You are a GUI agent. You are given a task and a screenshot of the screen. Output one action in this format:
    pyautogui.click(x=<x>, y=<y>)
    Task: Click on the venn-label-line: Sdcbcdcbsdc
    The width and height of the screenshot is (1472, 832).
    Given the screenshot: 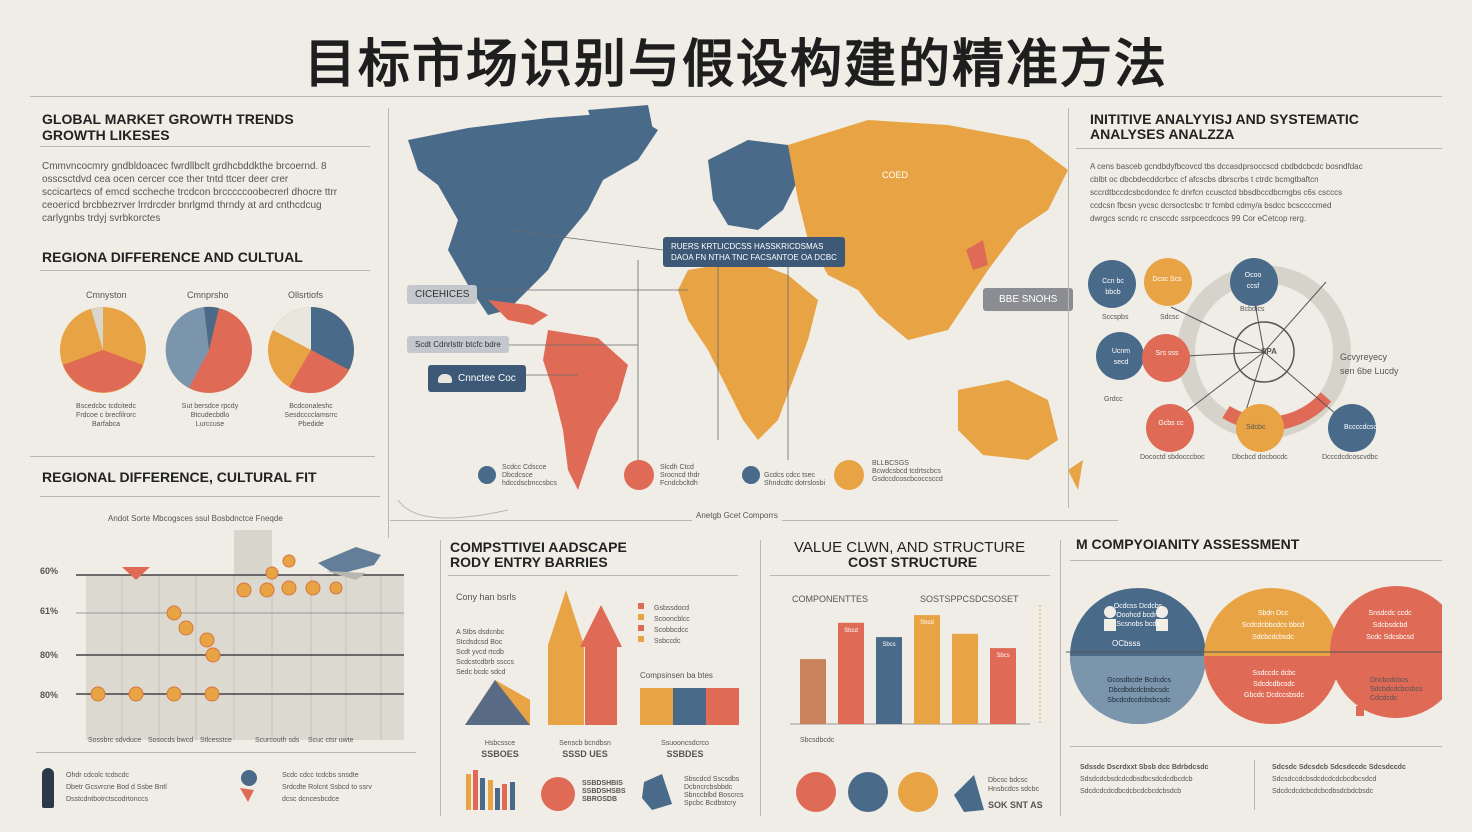 What is the action you would take?
    pyautogui.click(x=1273, y=637)
    